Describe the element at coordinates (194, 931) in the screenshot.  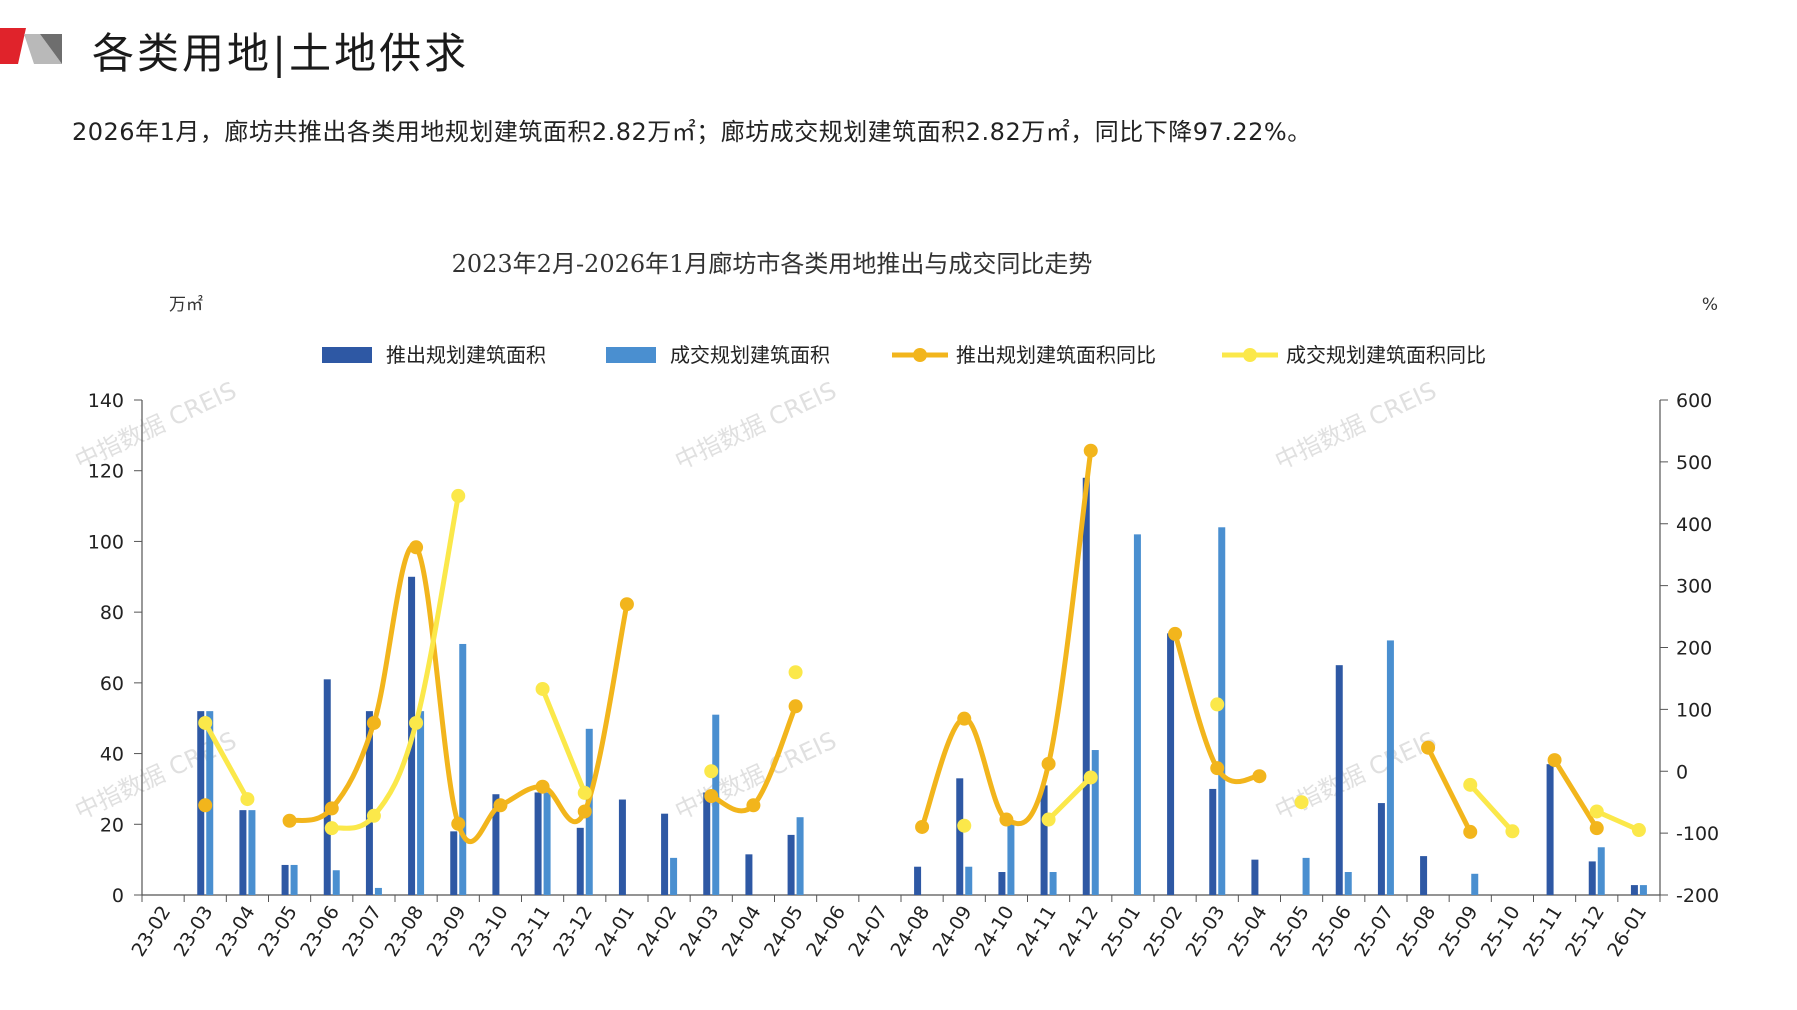
I see `x-tick-label: 23-03` at that location.